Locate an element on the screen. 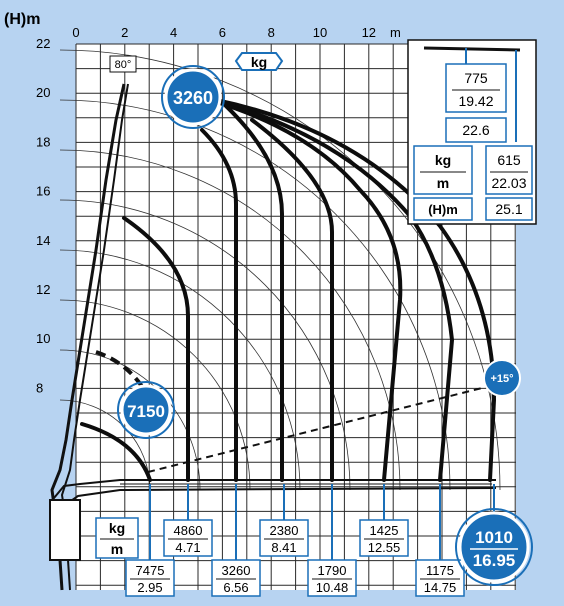 This screenshot has height=606, width=564. max-load-badge is located at coordinates (193, 97).